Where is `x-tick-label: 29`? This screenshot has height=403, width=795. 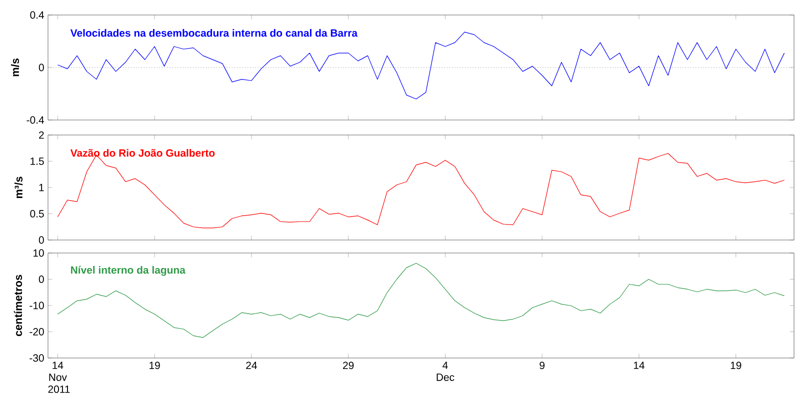 x-tick-label: 29 is located at coordinates (348, 366).